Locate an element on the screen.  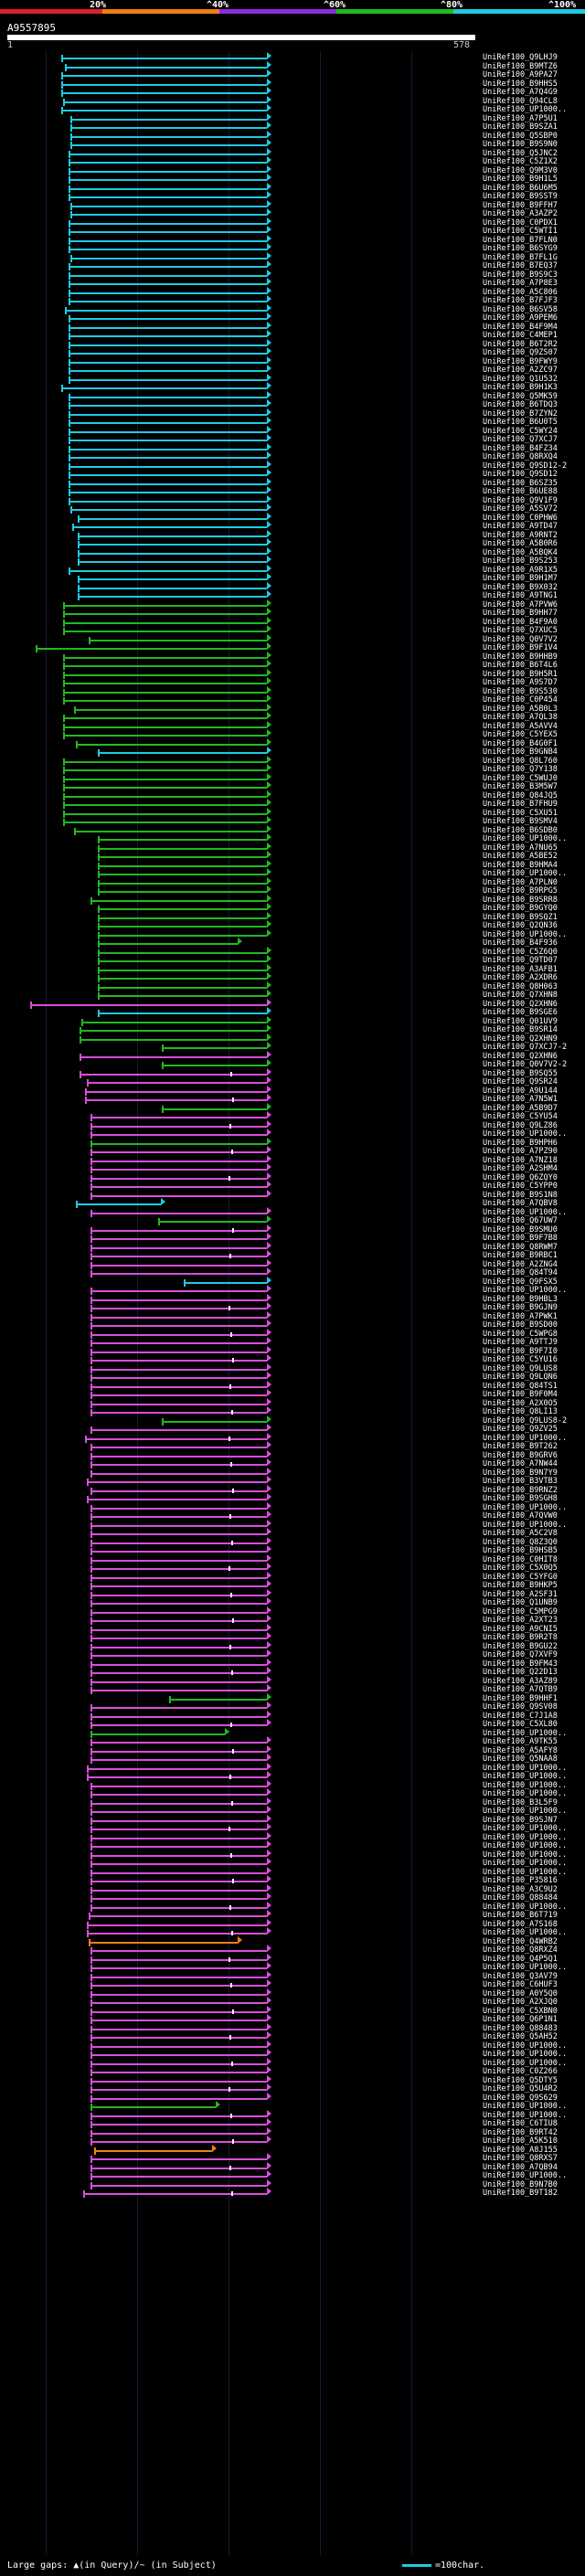
hit-label: UniRef100_B9GJN9 is located at coordinates (520, 1307).